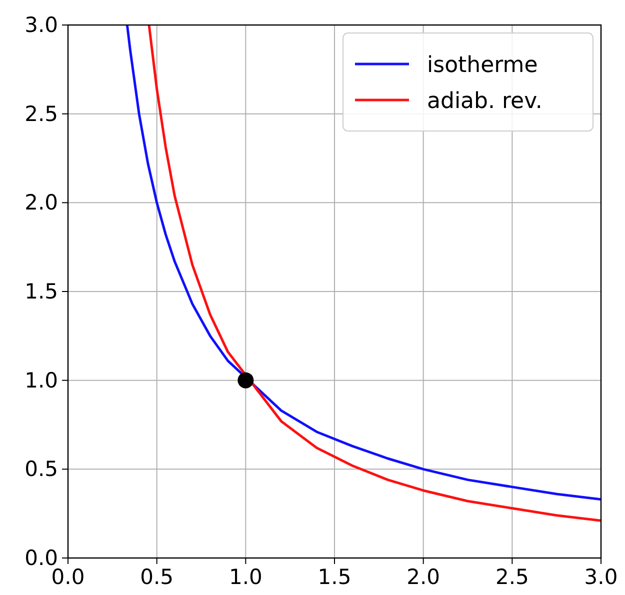  Describe the element at coordinates (484, 101) in the screenshot. I see `legend-label: adiab. rev.` at that location.